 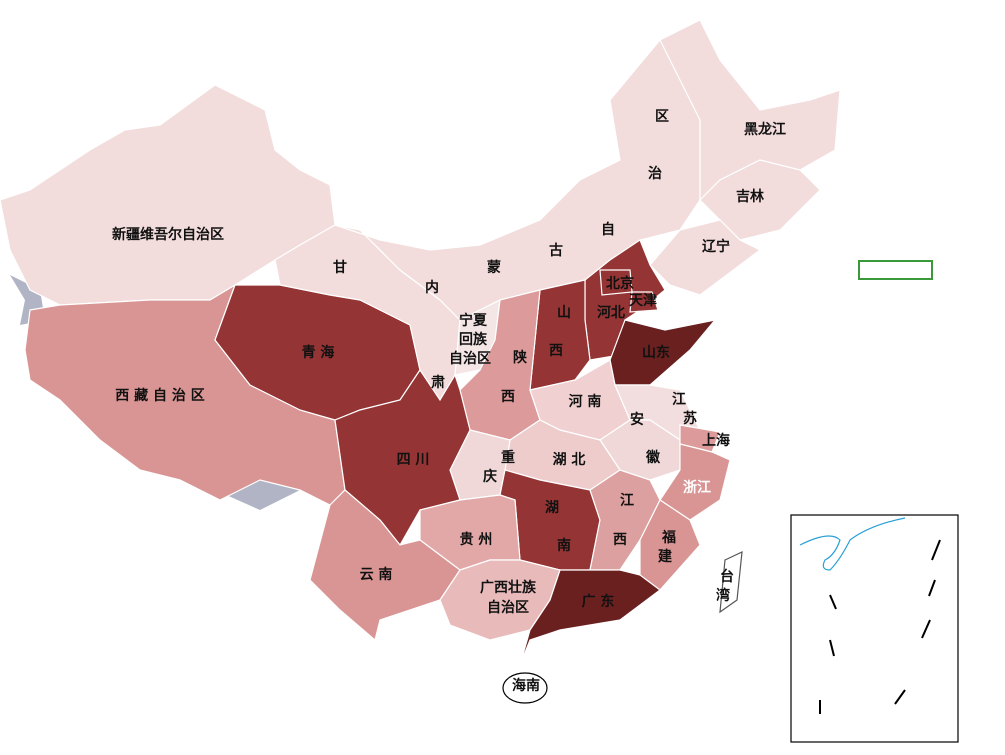 I want to click on region-label: 山, so click(x=564, y=313).